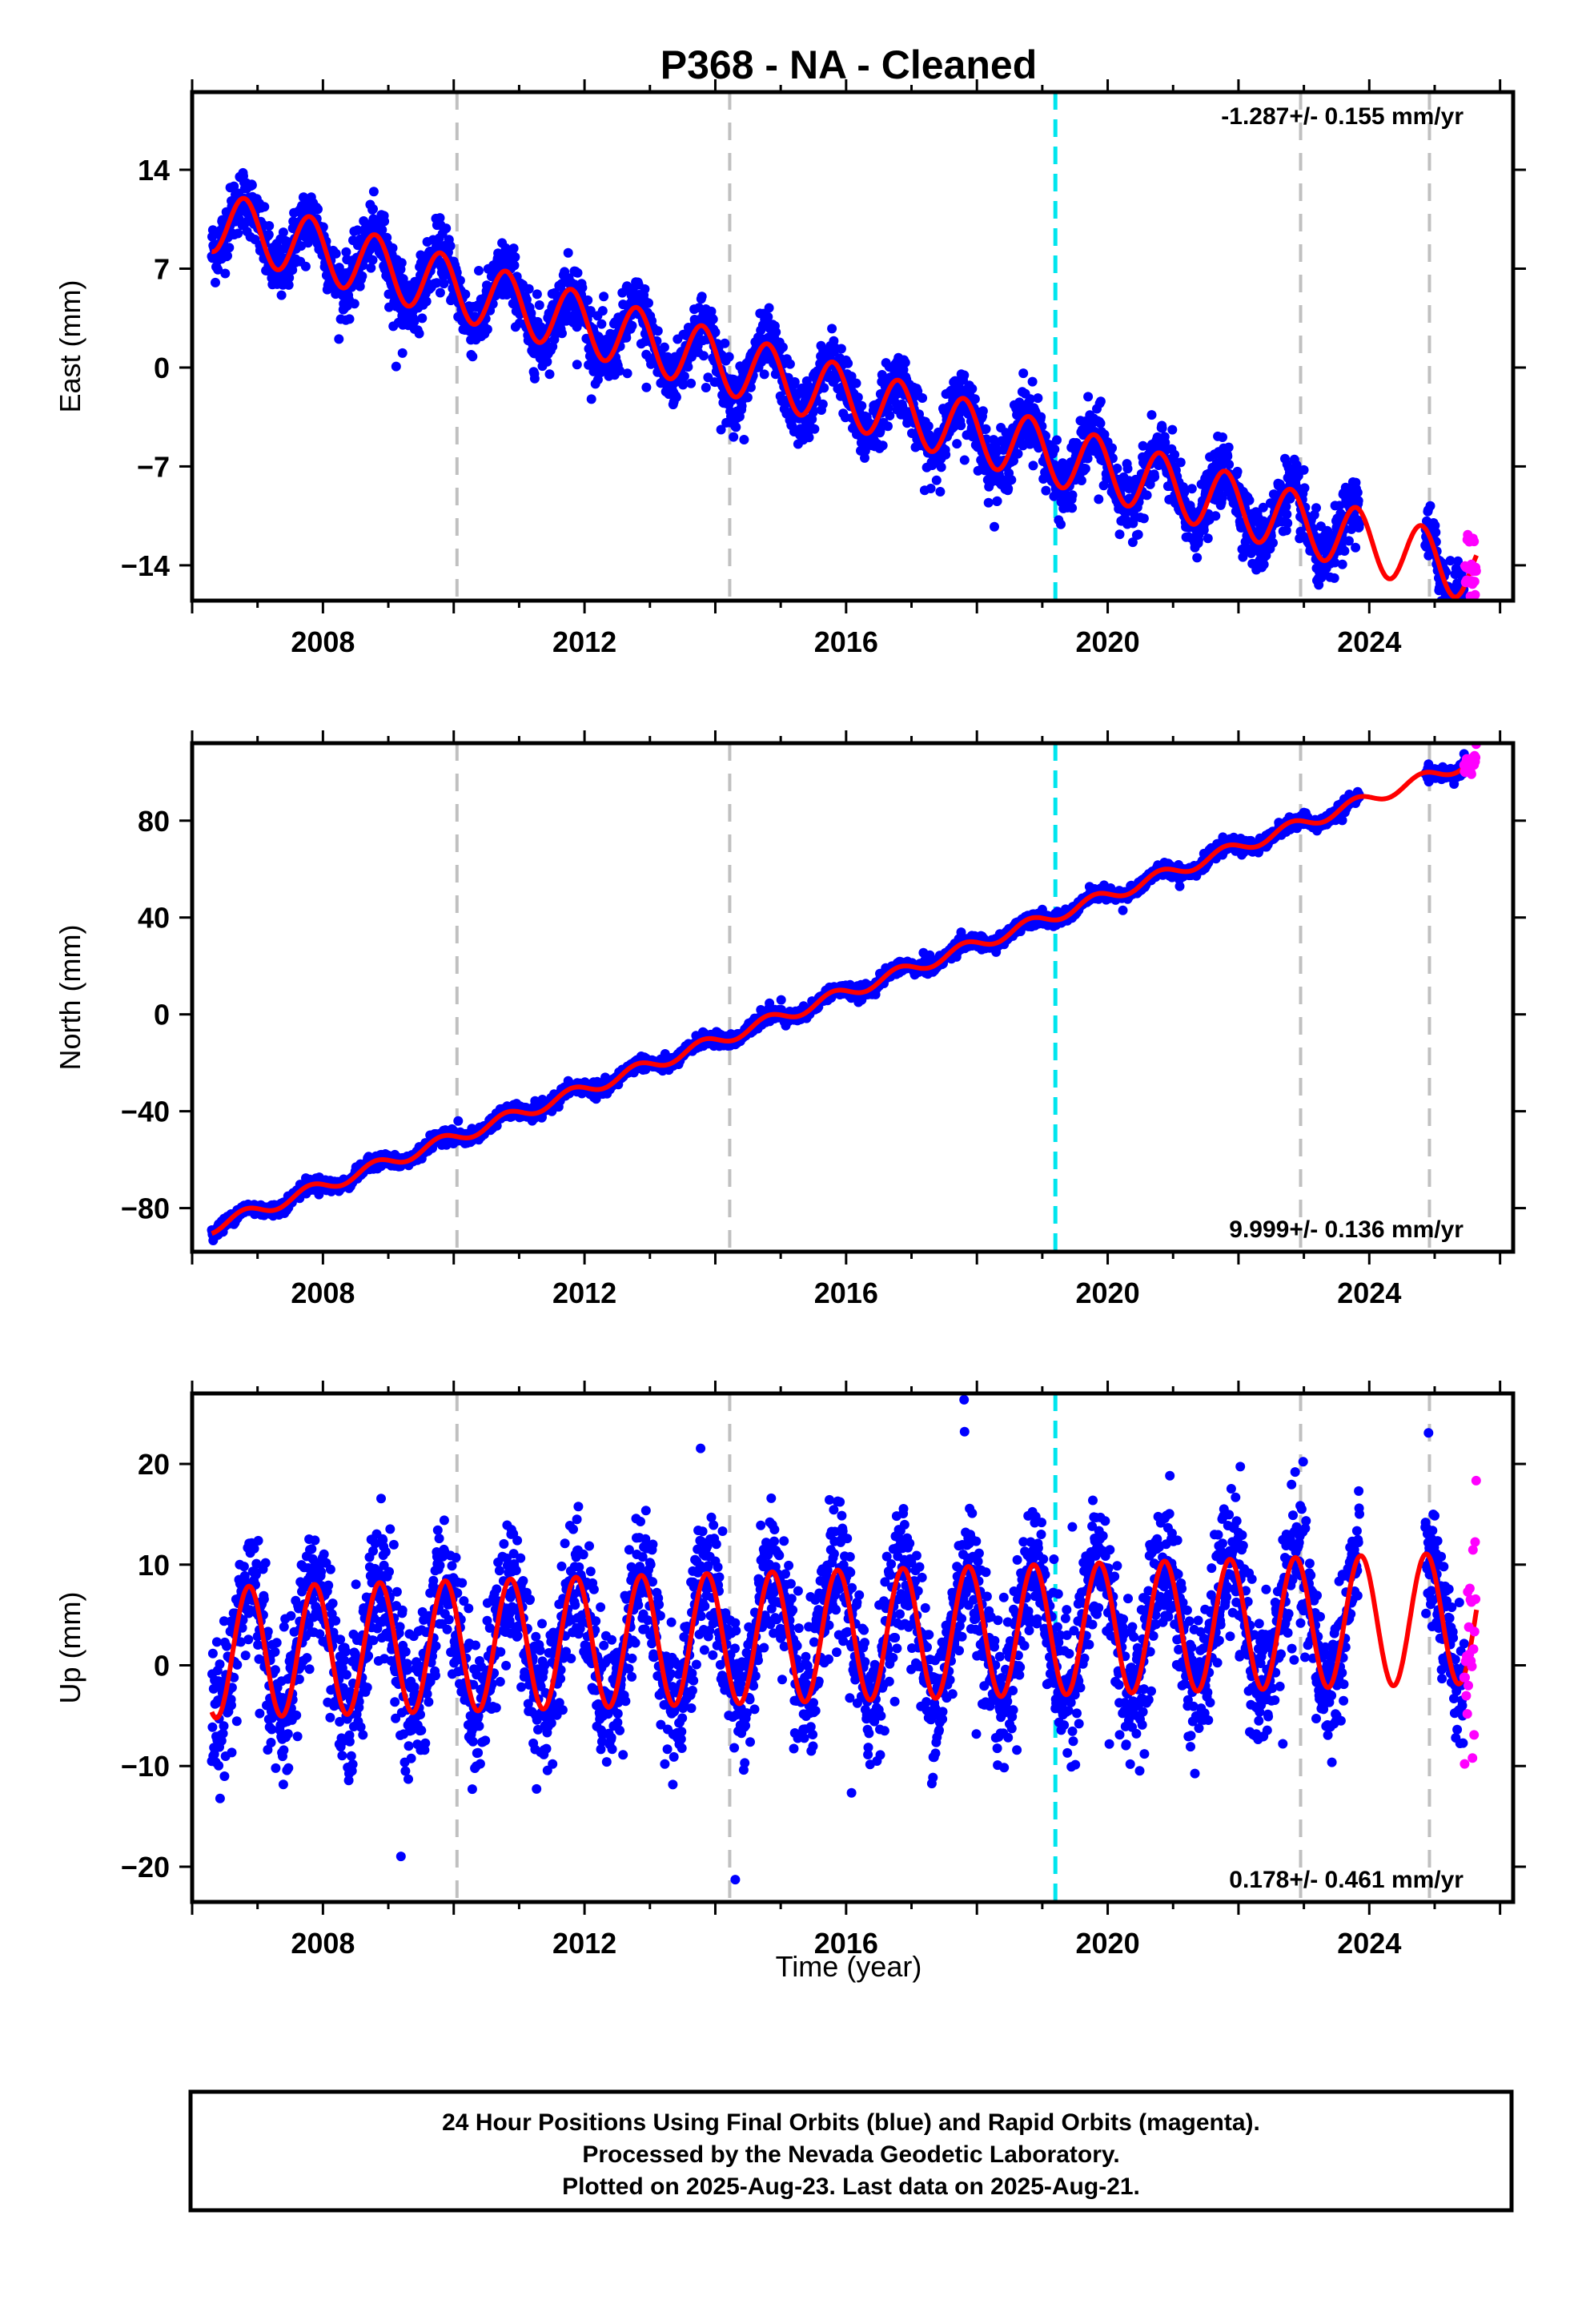 The image size is (1582, 2324). I want to click on chart-title: P368 - NA - Cleaned, so click(849, 64).